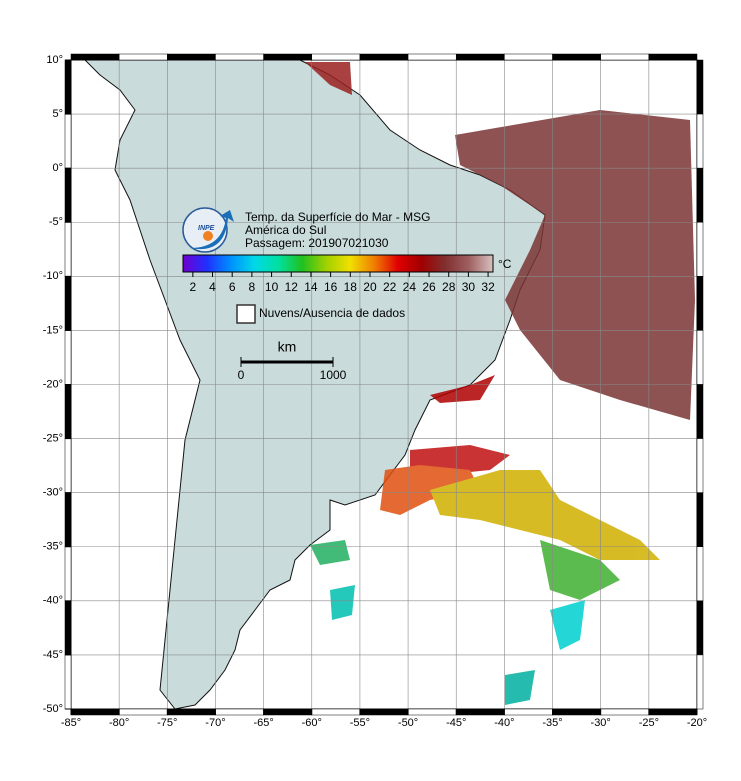  I want to click on y-tick-label: -35°, so click(53, 547).